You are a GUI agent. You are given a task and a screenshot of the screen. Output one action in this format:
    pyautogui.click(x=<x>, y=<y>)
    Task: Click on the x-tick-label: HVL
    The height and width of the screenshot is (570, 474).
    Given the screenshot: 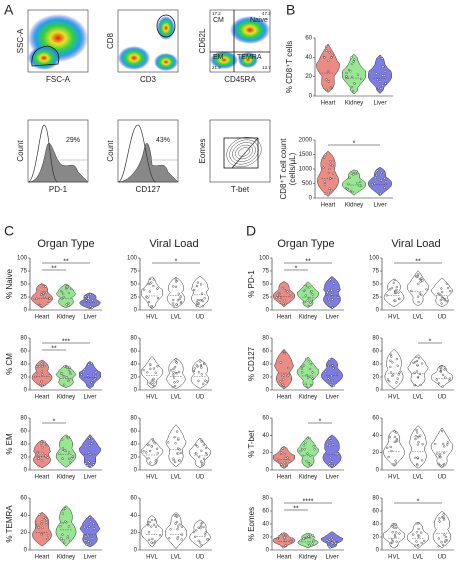 What is the action you would take?
    pyautogui.click(x=394, y=478)
    